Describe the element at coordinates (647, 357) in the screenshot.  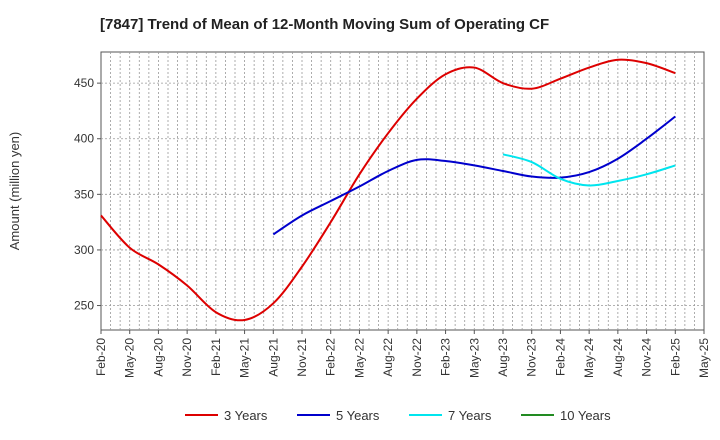
I see `x-tick-label: Nov-24` at that location.